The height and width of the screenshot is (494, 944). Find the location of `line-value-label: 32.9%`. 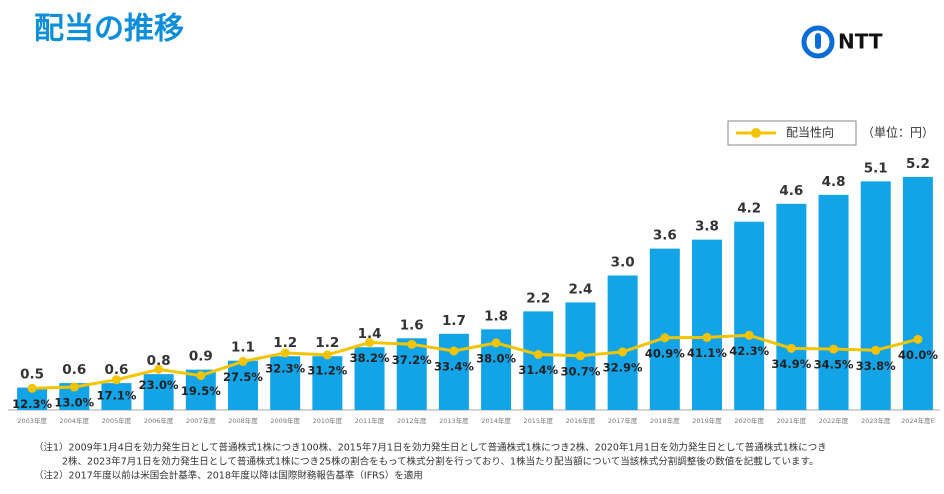

line-value-label: 32.9% is located at coordinates (623, 367).